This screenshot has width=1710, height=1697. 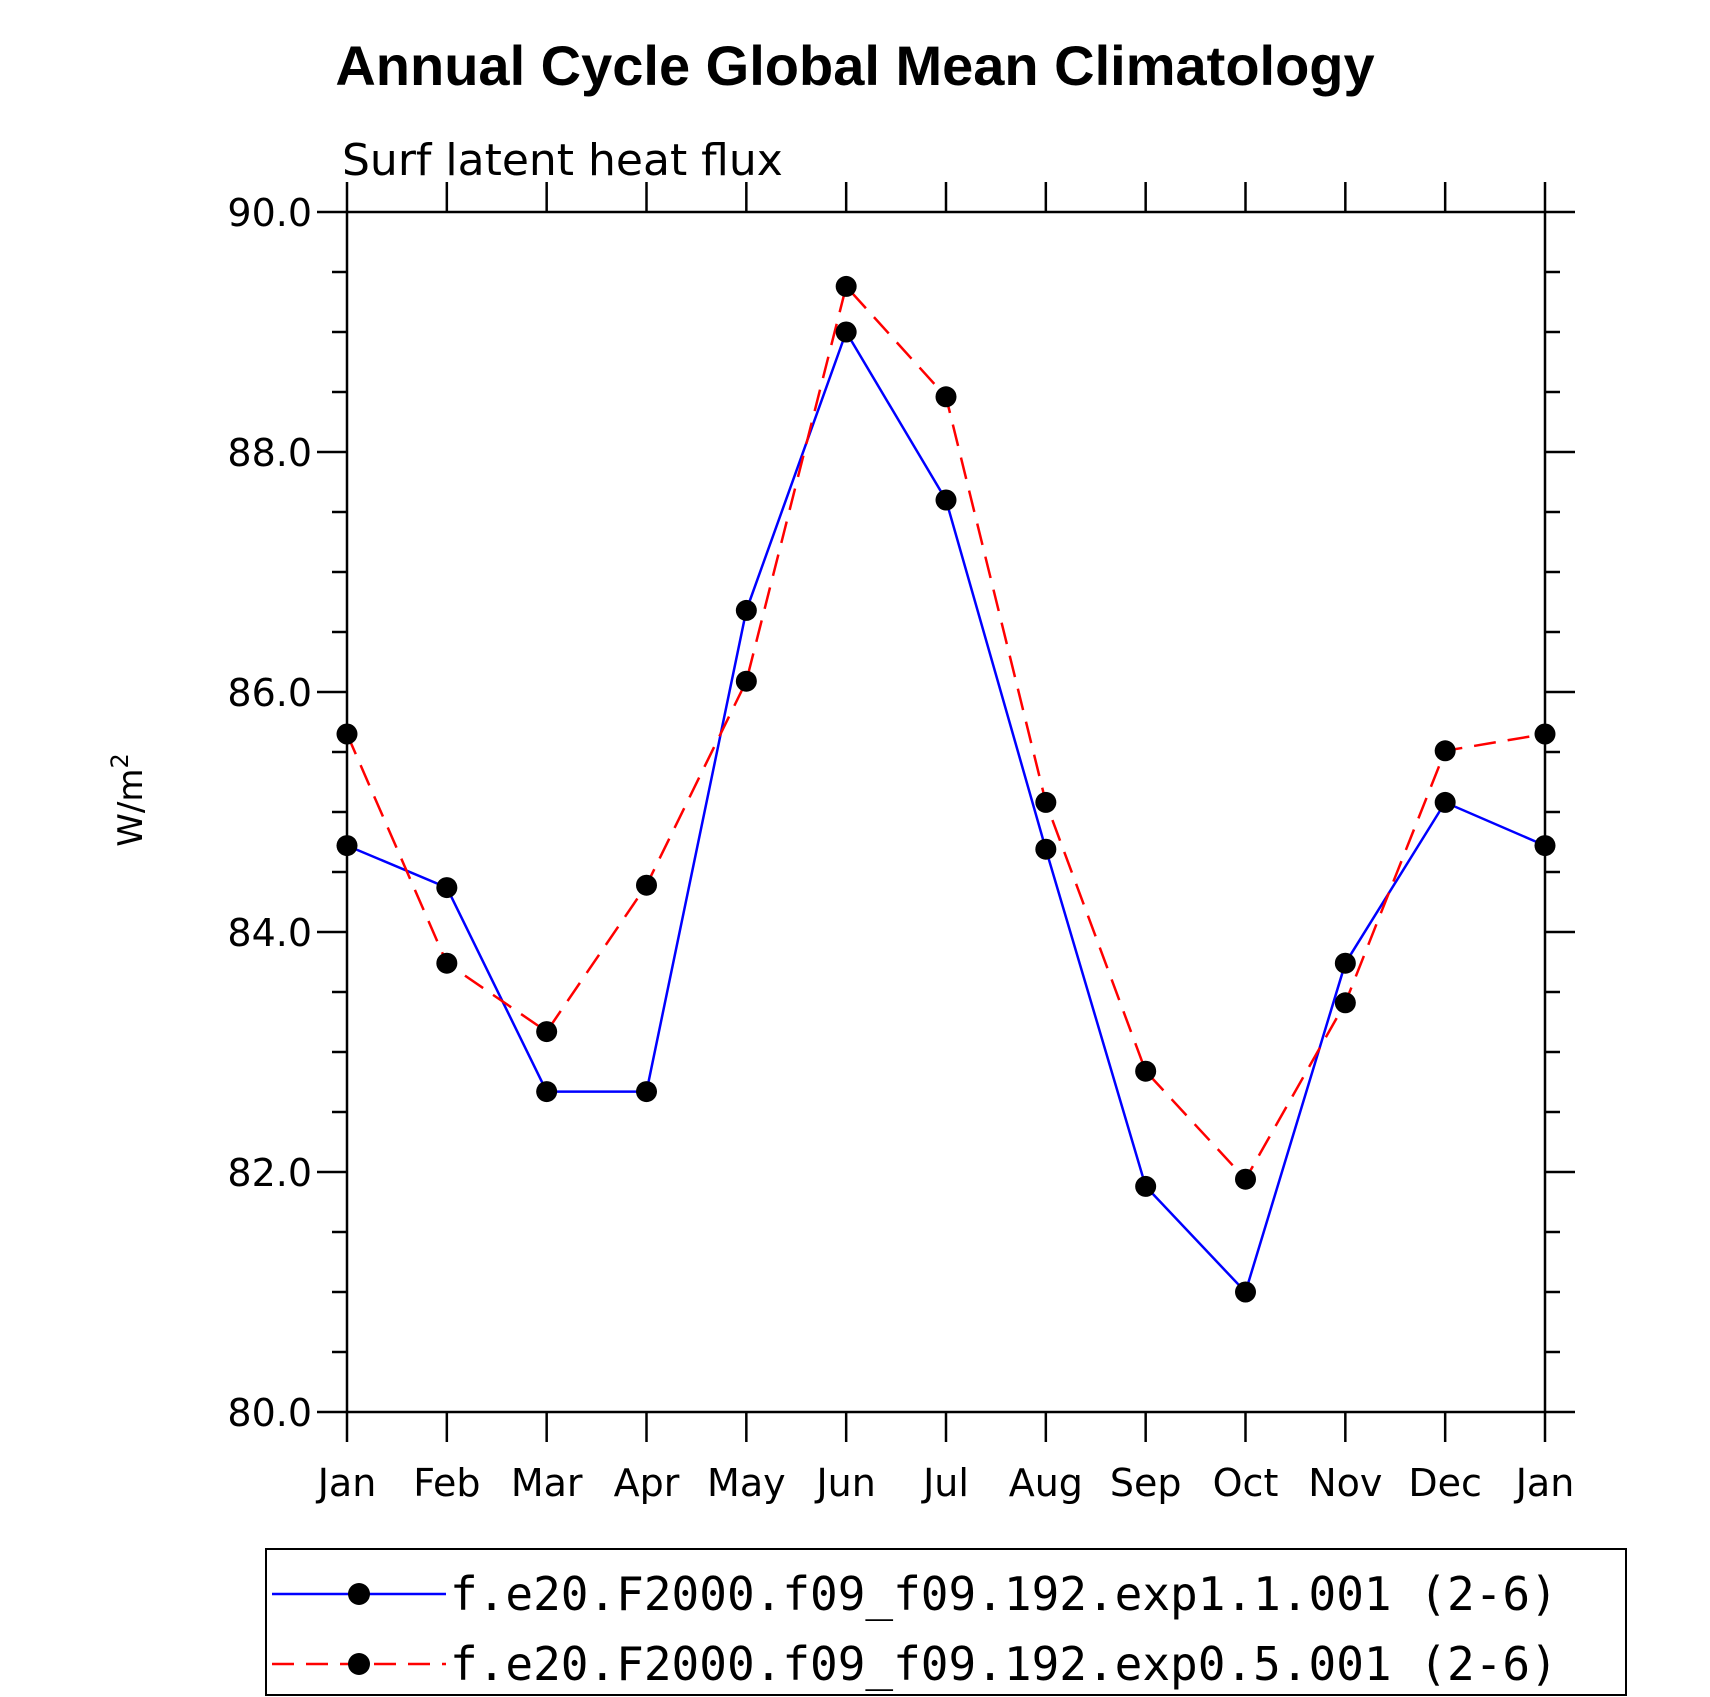 I want to click on y-tick-label: 86.0, so click(x=269, y=693).